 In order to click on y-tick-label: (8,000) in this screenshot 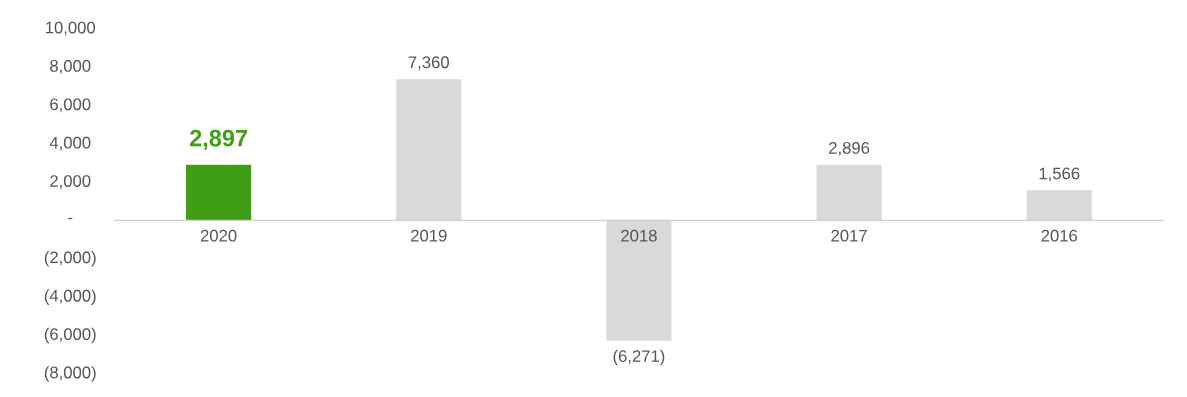, I will do `click(70, 374)`.